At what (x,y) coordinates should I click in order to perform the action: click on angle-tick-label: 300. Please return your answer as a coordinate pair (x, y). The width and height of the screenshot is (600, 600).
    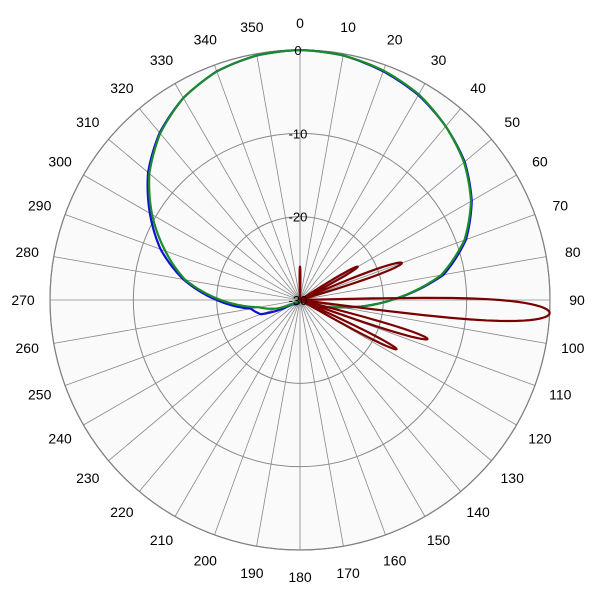
    Looking at the image, I should click on (60, 162).